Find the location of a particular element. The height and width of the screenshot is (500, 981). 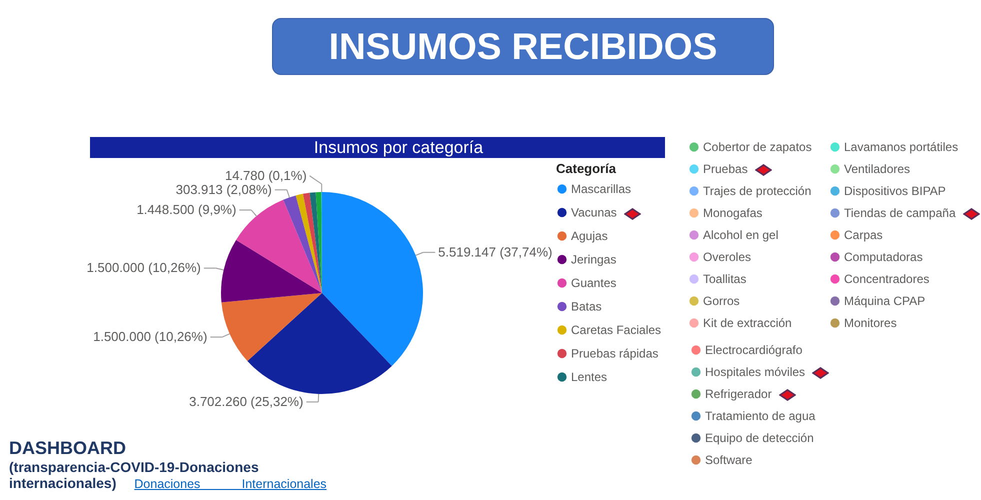

legend-label: Pruebas is located at coordinates (725, 169).